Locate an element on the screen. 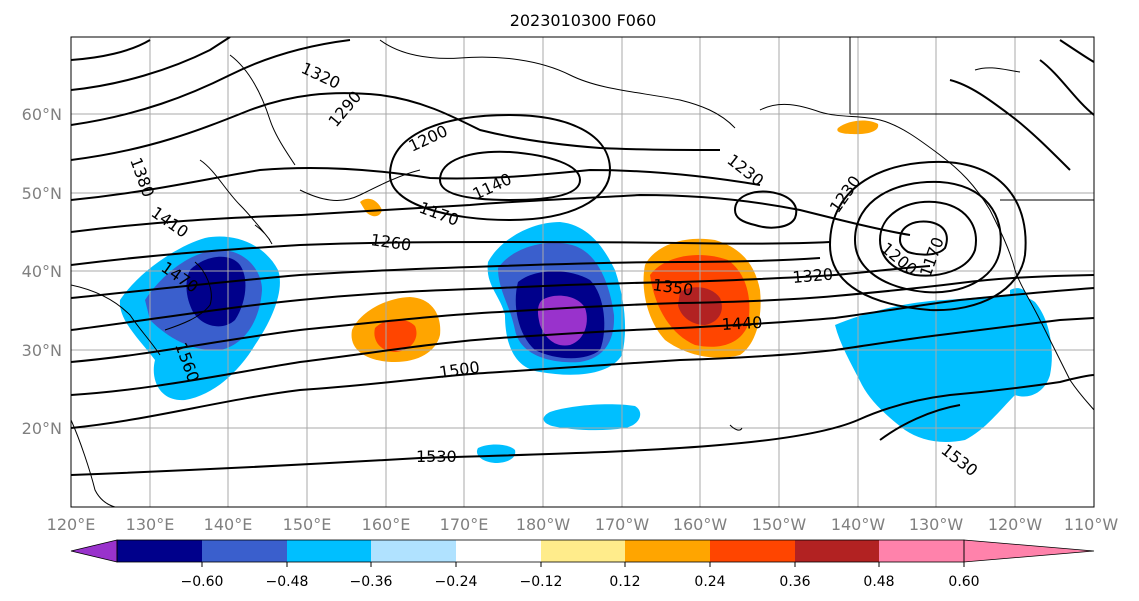 This screenshot has height=601, width=1139. colorbar-tick-label: −0.36 is located at coordinates (371, 582).